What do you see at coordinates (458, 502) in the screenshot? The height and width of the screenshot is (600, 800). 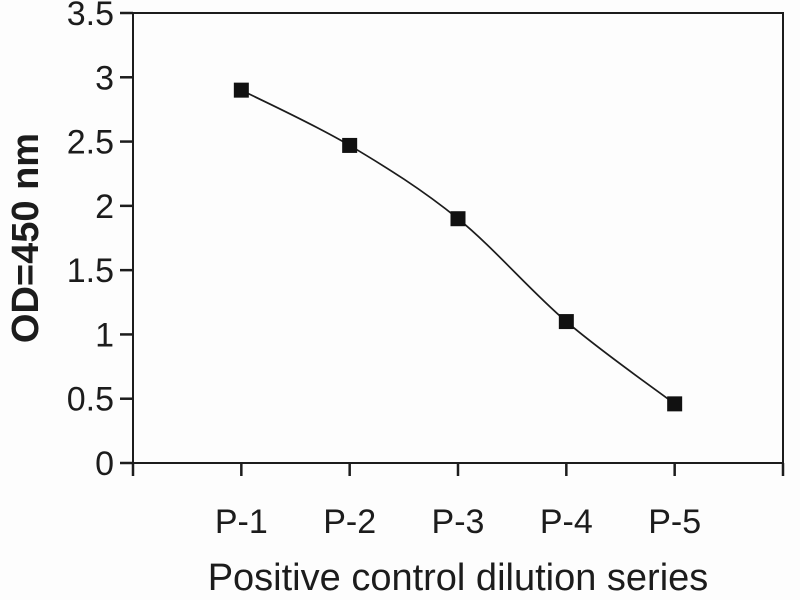 I see `x-axis: P-1 P-2 P-3 P-4 P-5` at bounding box center [458, 502].